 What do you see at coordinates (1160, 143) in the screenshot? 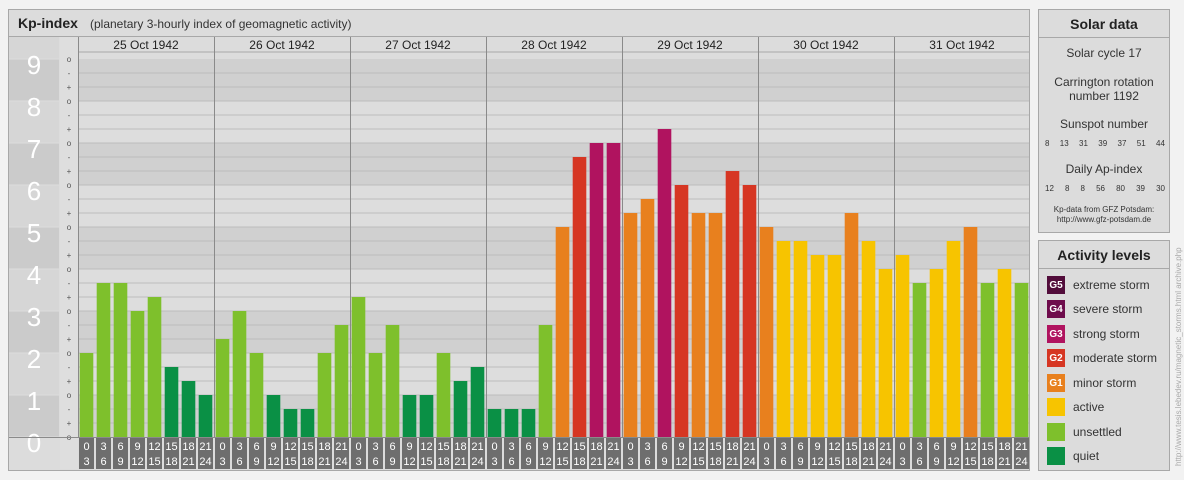
I see `sunspot-value: 44` at bounding box center [1160, 143].